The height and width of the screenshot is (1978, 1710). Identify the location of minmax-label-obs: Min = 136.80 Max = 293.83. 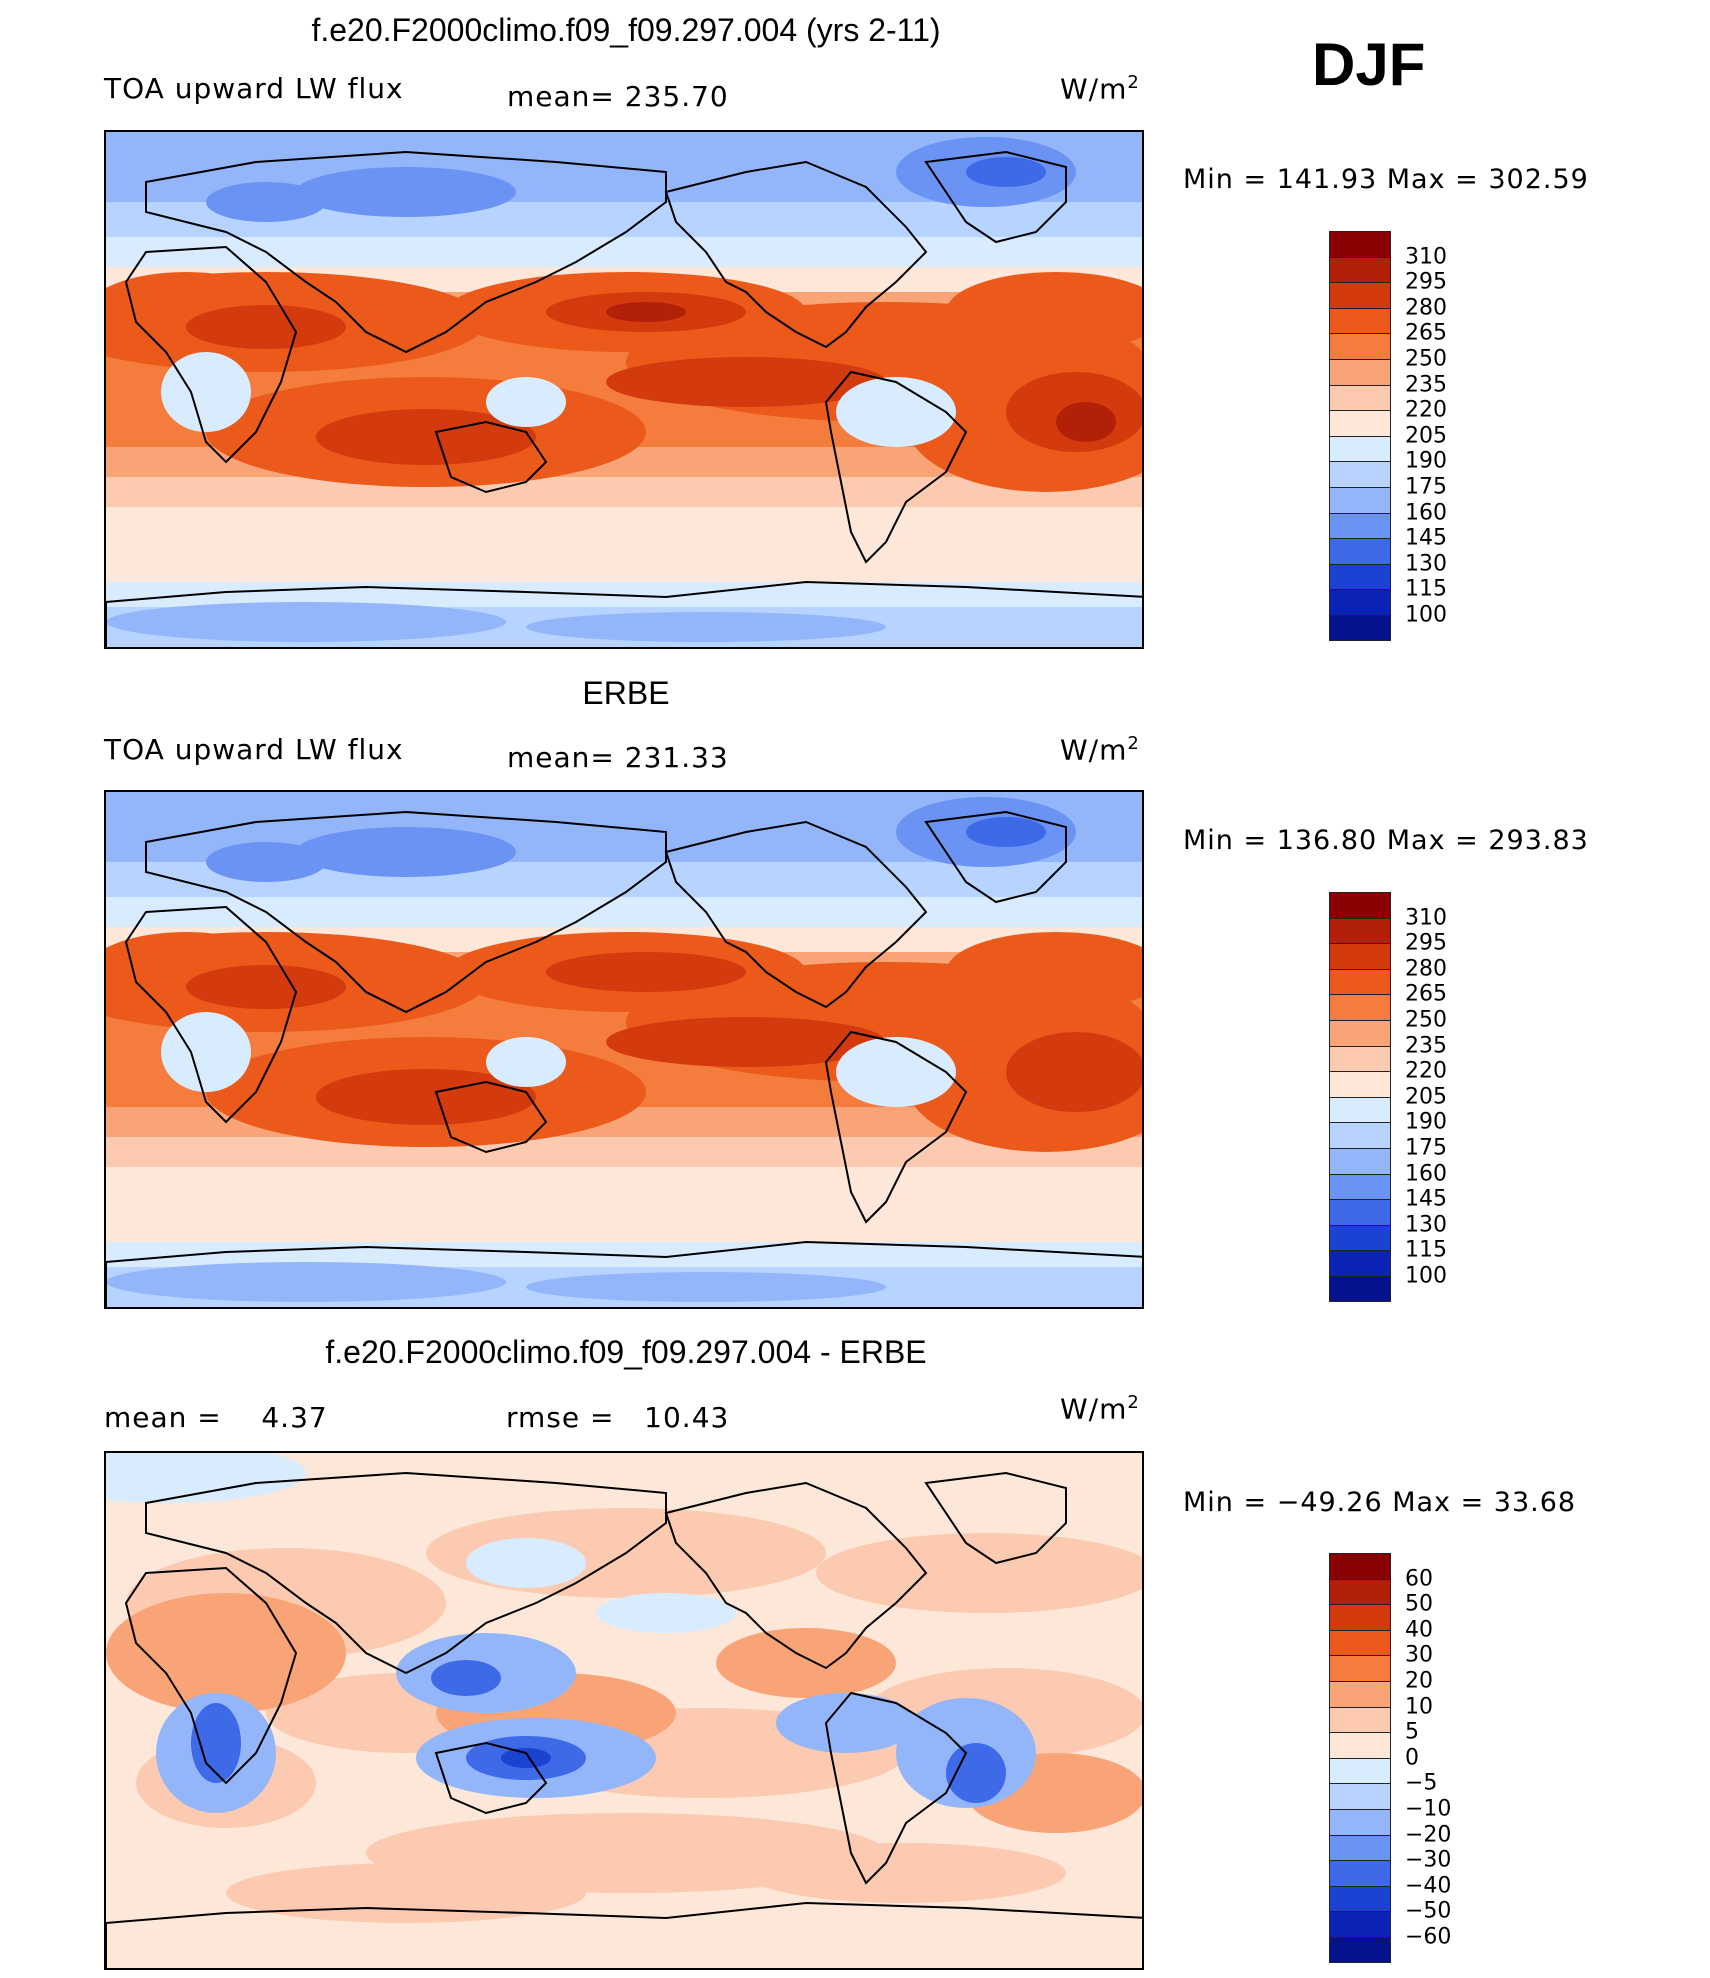
(1386, 840).